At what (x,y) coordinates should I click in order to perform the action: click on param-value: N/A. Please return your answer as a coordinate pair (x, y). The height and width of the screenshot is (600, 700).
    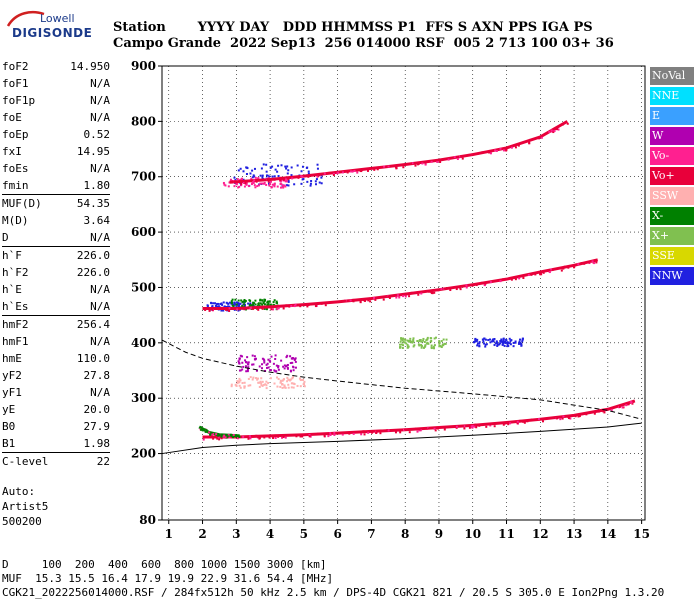
    Looking at the image, I should click on (100, 100).